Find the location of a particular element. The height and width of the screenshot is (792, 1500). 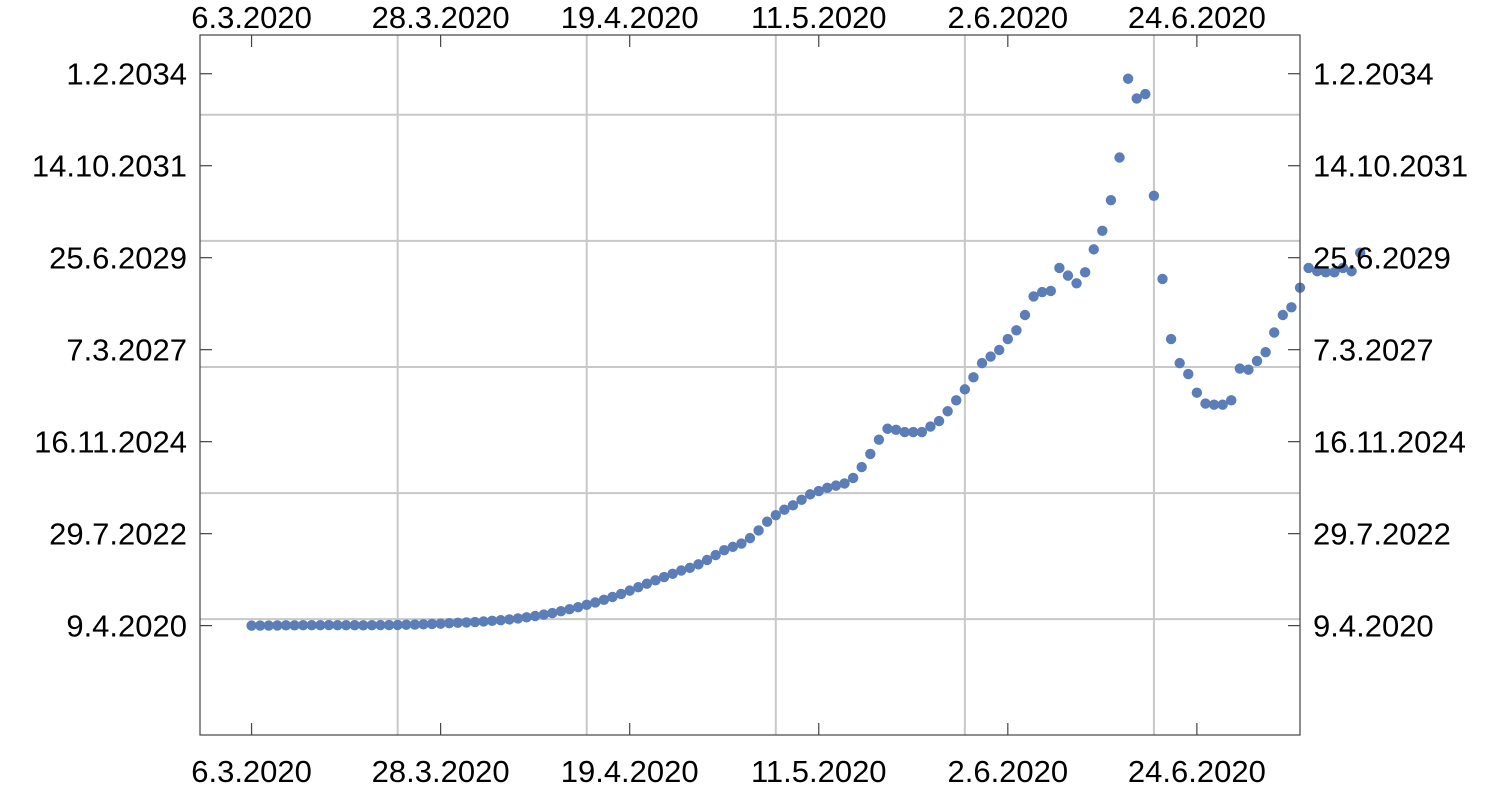

x-tick-label-bottom: 2.6.2020 is located at coordinates (1007, 771).